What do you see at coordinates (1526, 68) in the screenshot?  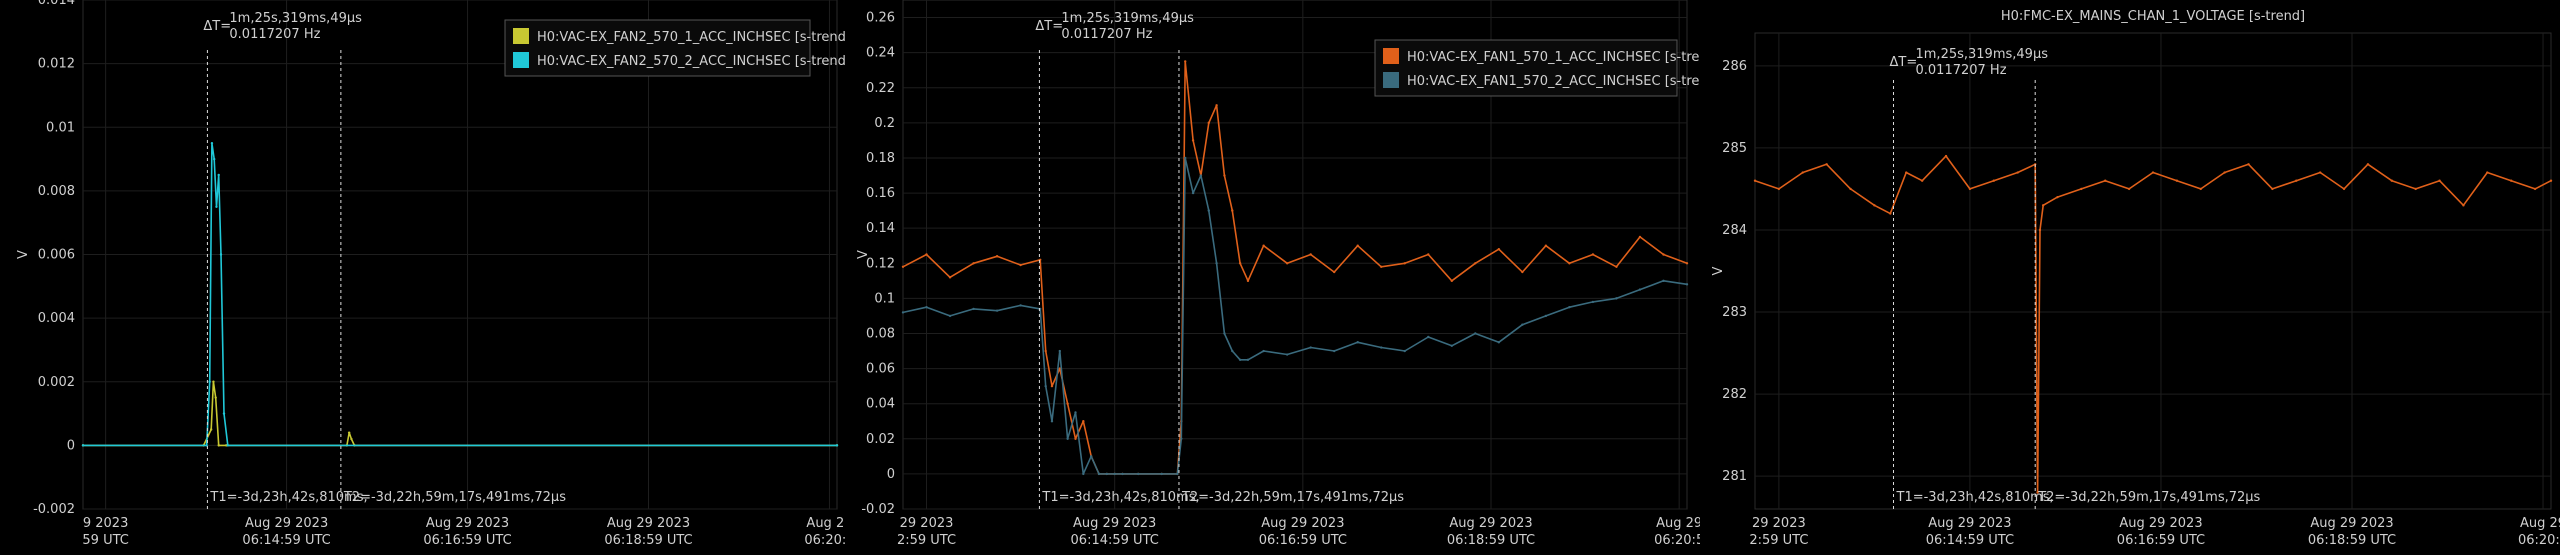 I see `legend` at bounding box center [1526, 68].